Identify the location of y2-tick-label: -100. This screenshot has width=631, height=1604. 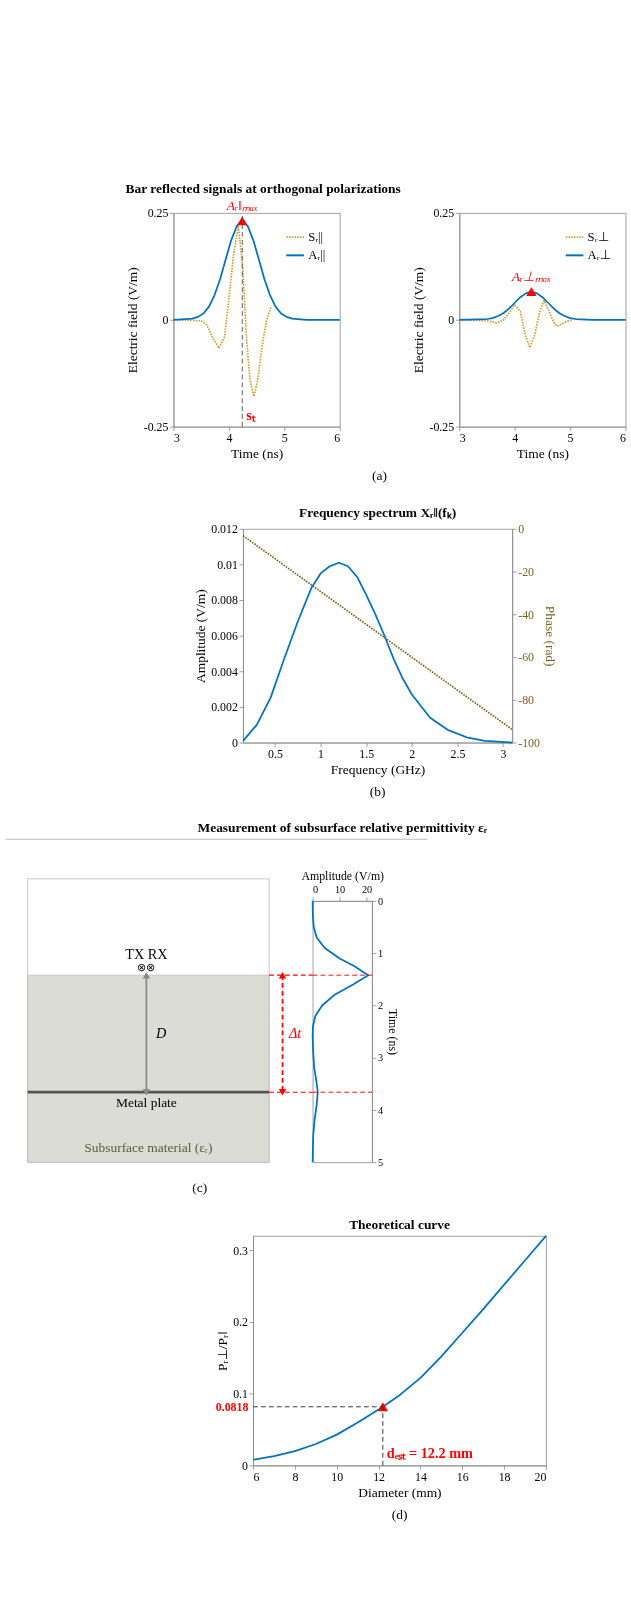
(529, 742).